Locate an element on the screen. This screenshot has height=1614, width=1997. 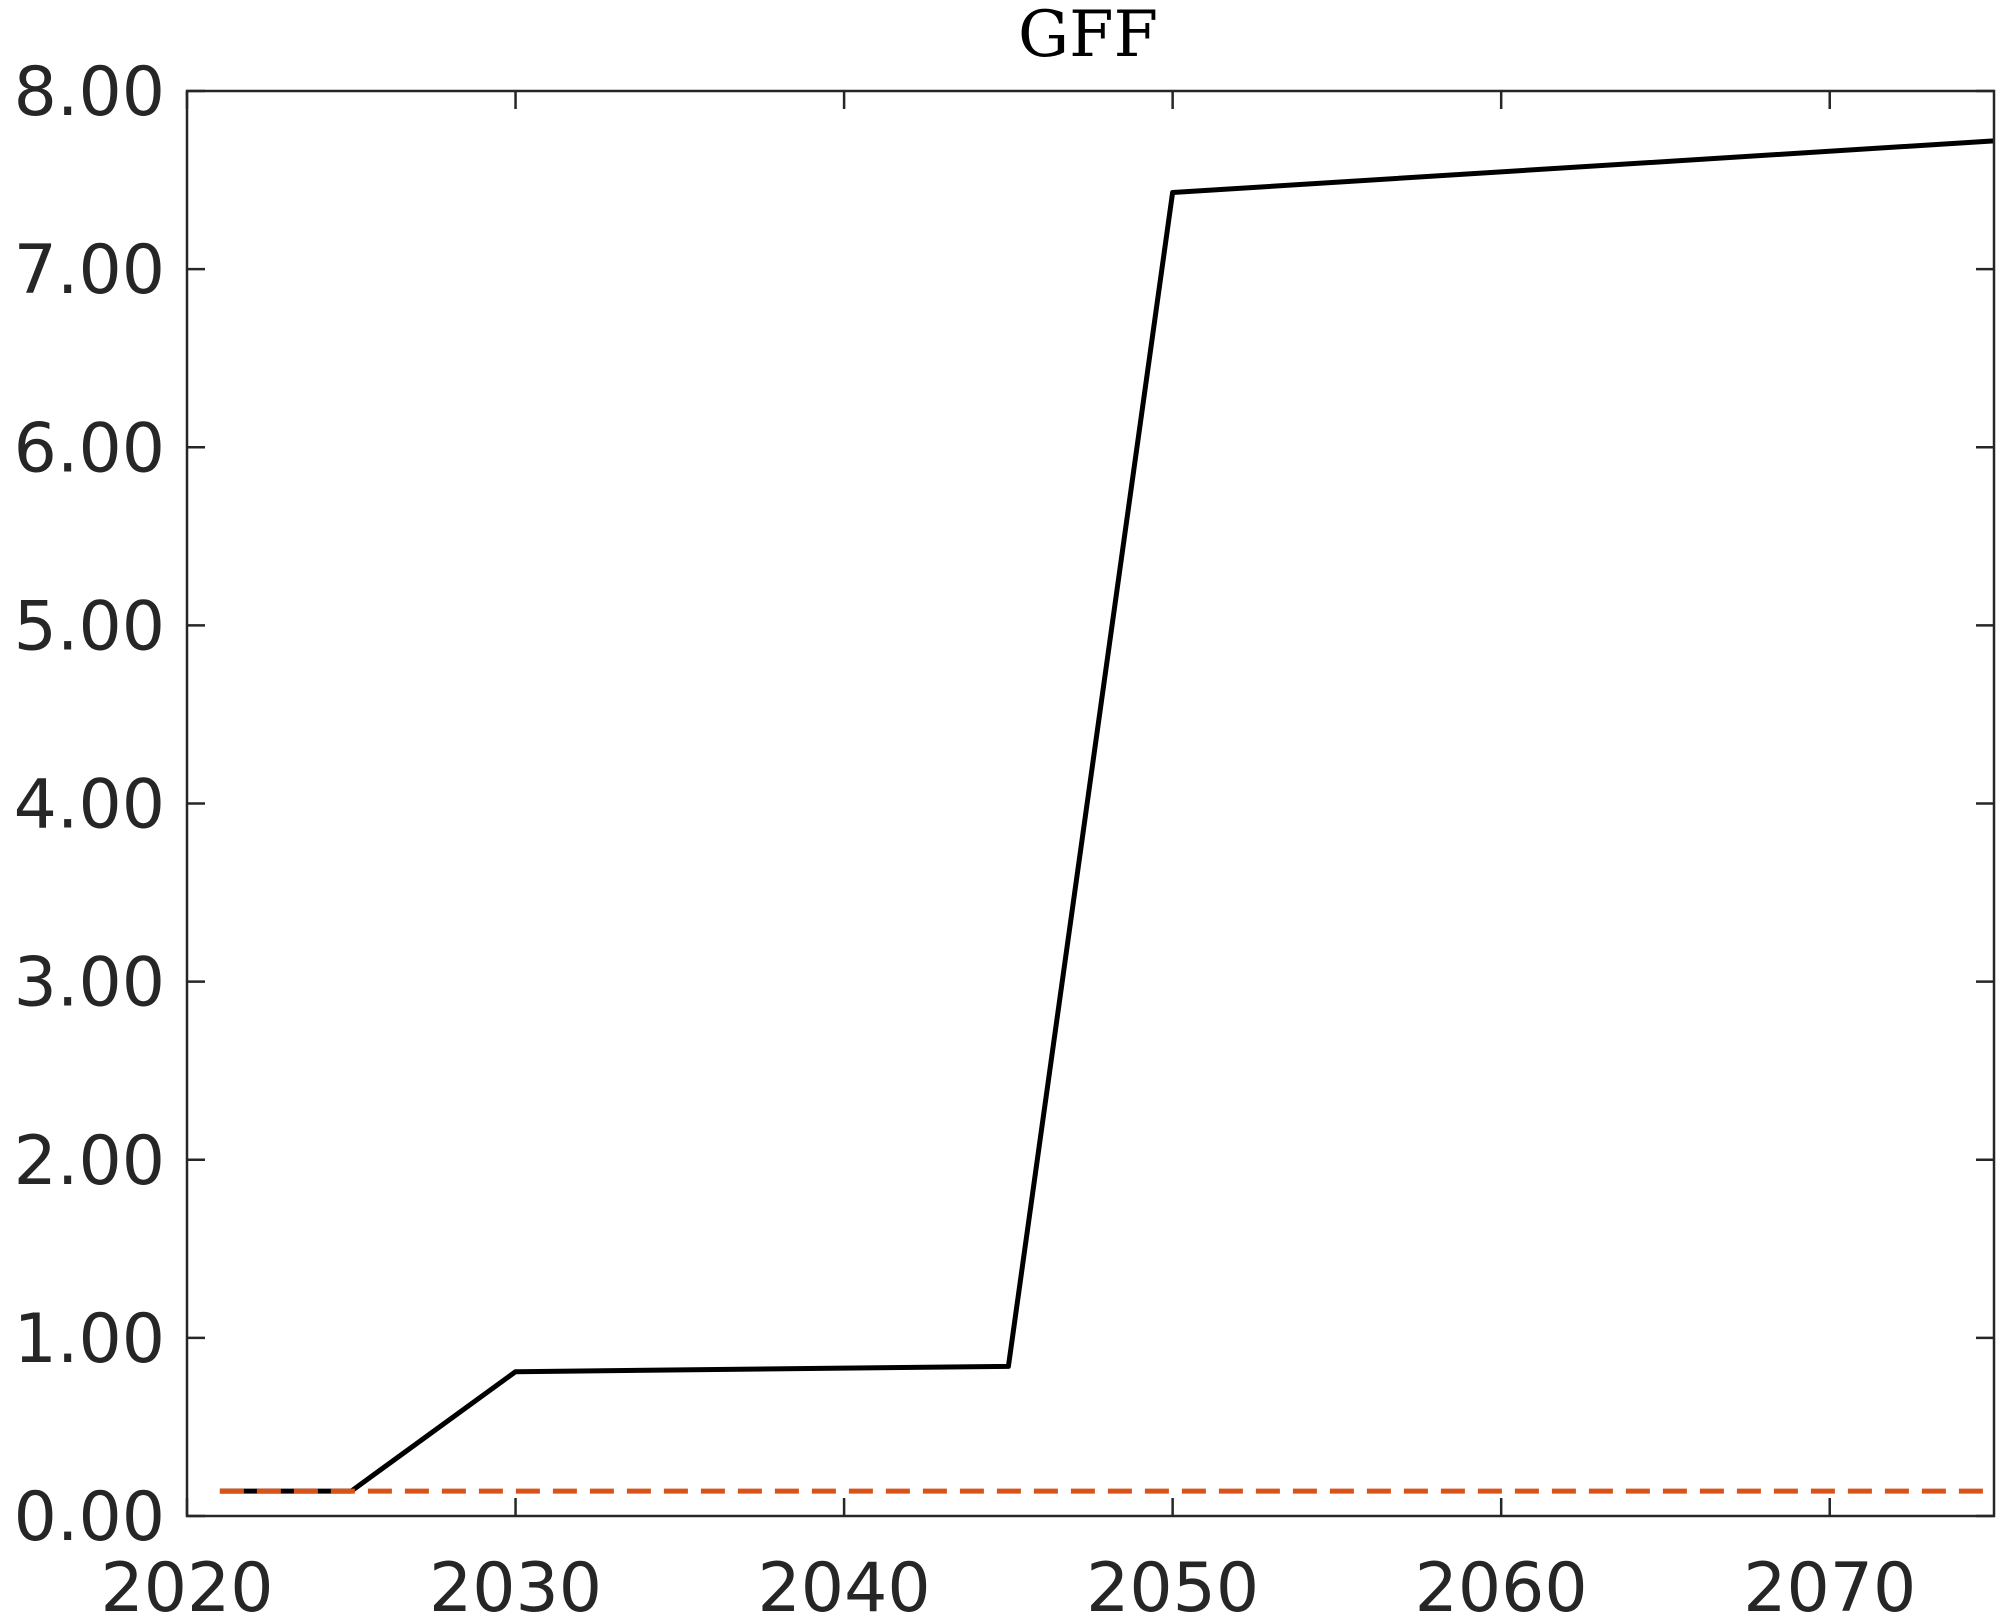
y-tick-label: 4.00 is located at coordinates (89, 805).